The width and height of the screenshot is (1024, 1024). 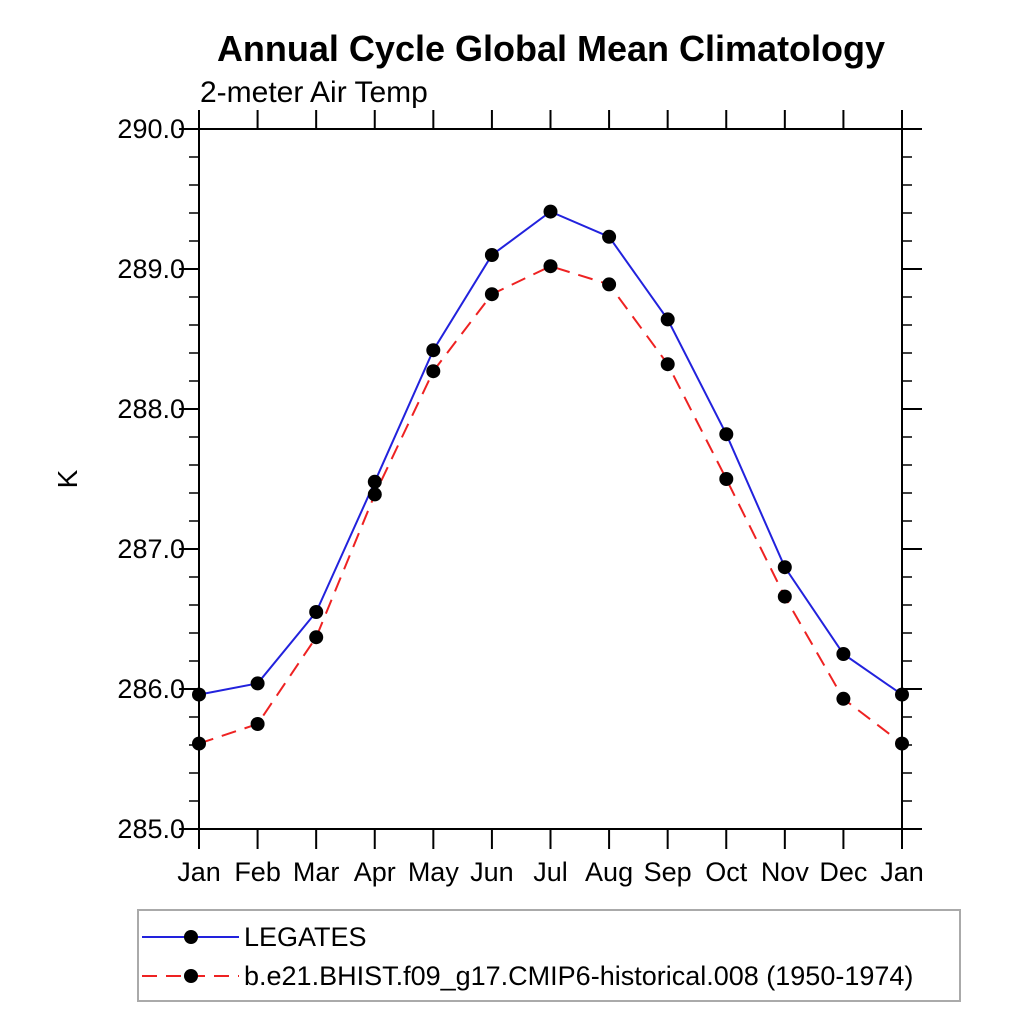 What do you see at coordinates (151, 129) in the screenshot?
I see `y-tick-label: 290.0` at bounding box center [151, 129].